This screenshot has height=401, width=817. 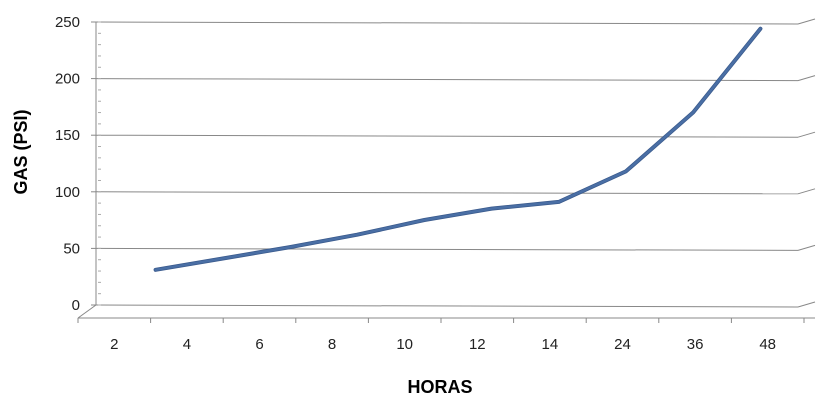 I want to click on x-tick-label: 48, so click(x=767, y=344).